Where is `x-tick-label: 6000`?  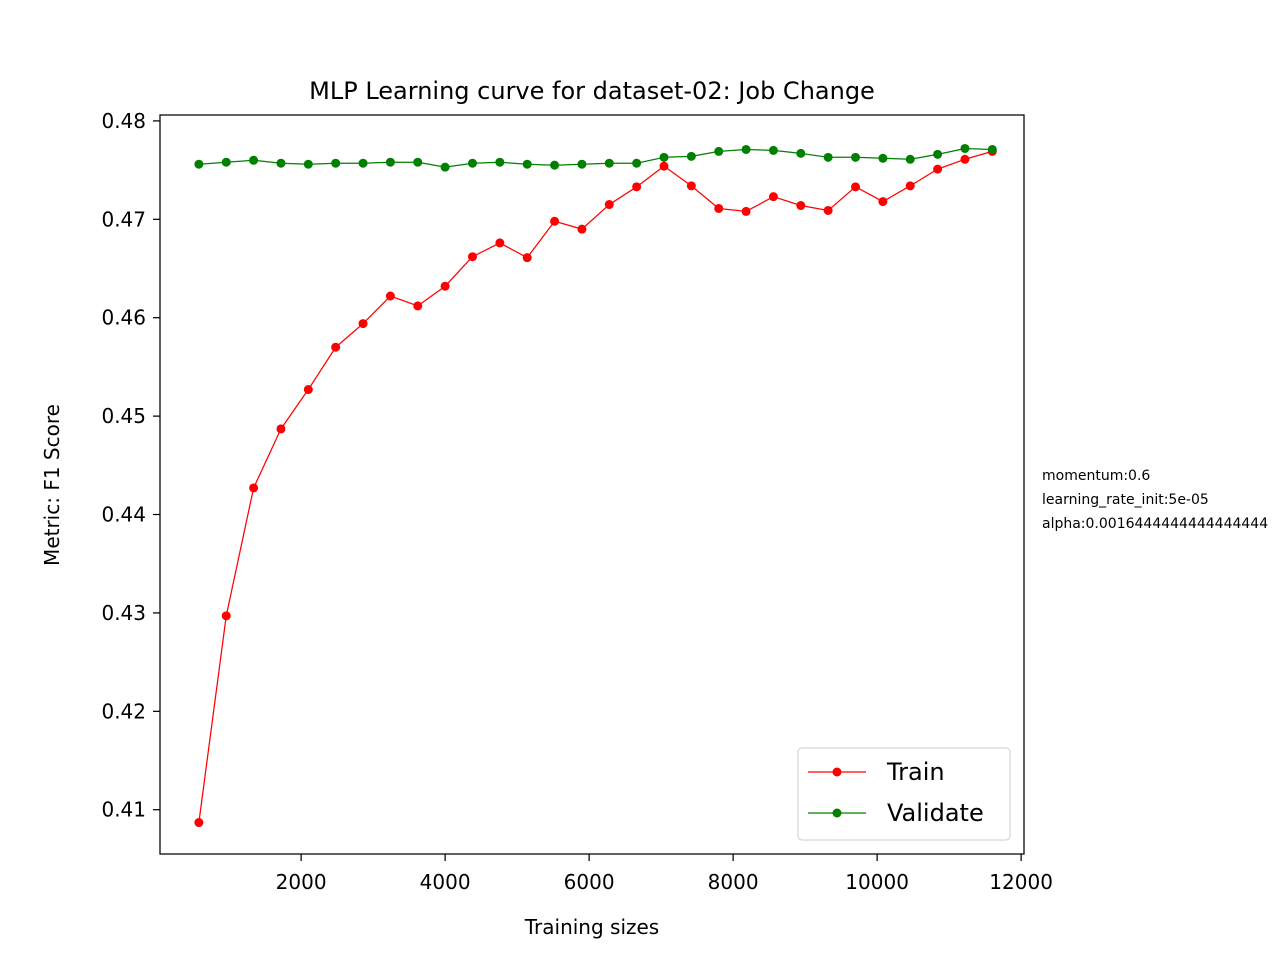
x-tick-label: 6000 is located at coordinates (589, 882).